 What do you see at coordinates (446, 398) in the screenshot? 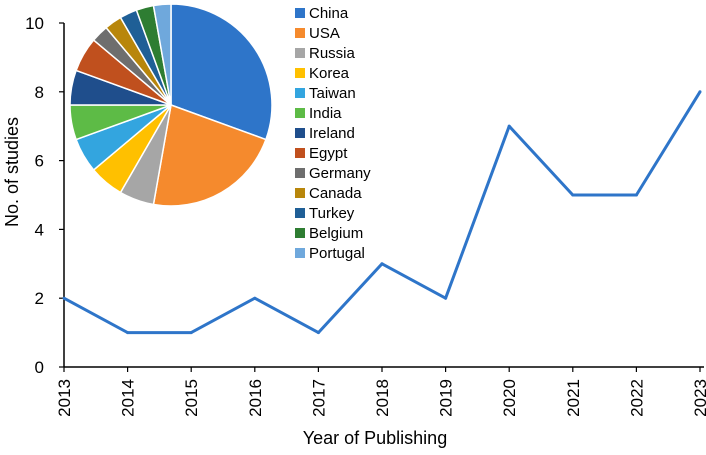
I see `x-tick-label: 2019` at bounding box center [446, 398].